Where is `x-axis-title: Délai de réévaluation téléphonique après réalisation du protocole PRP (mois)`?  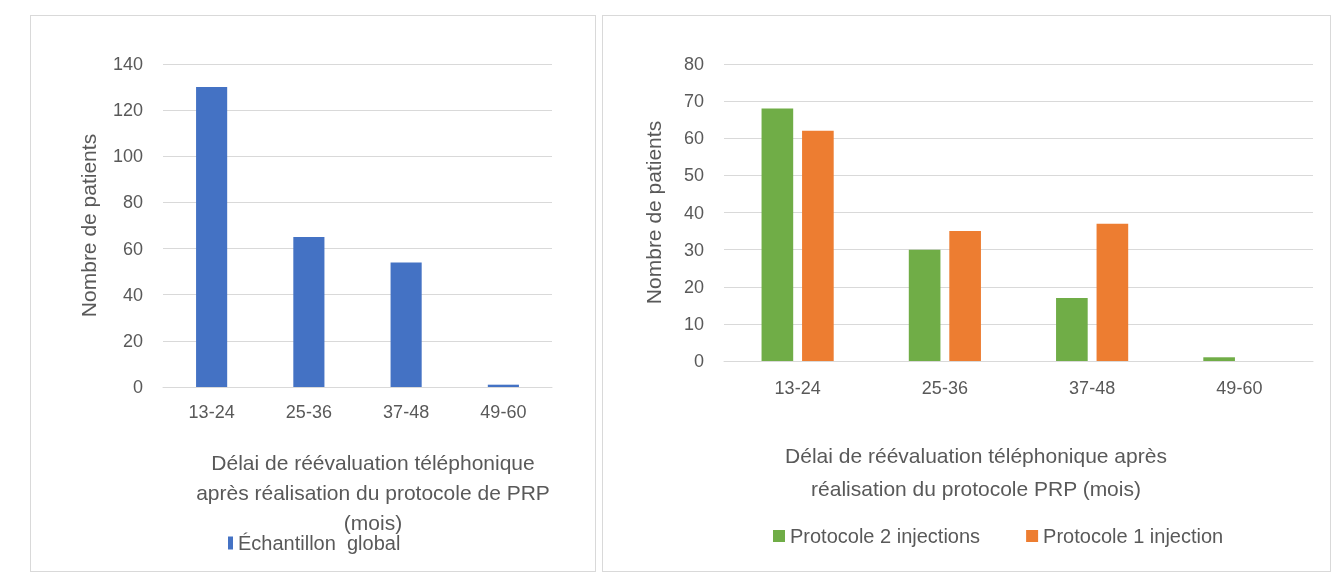
x-axis-title: Délai de réévaluation téléphonique après réalisation du protocole PRP (mois) is located at coordinates (976, 472).